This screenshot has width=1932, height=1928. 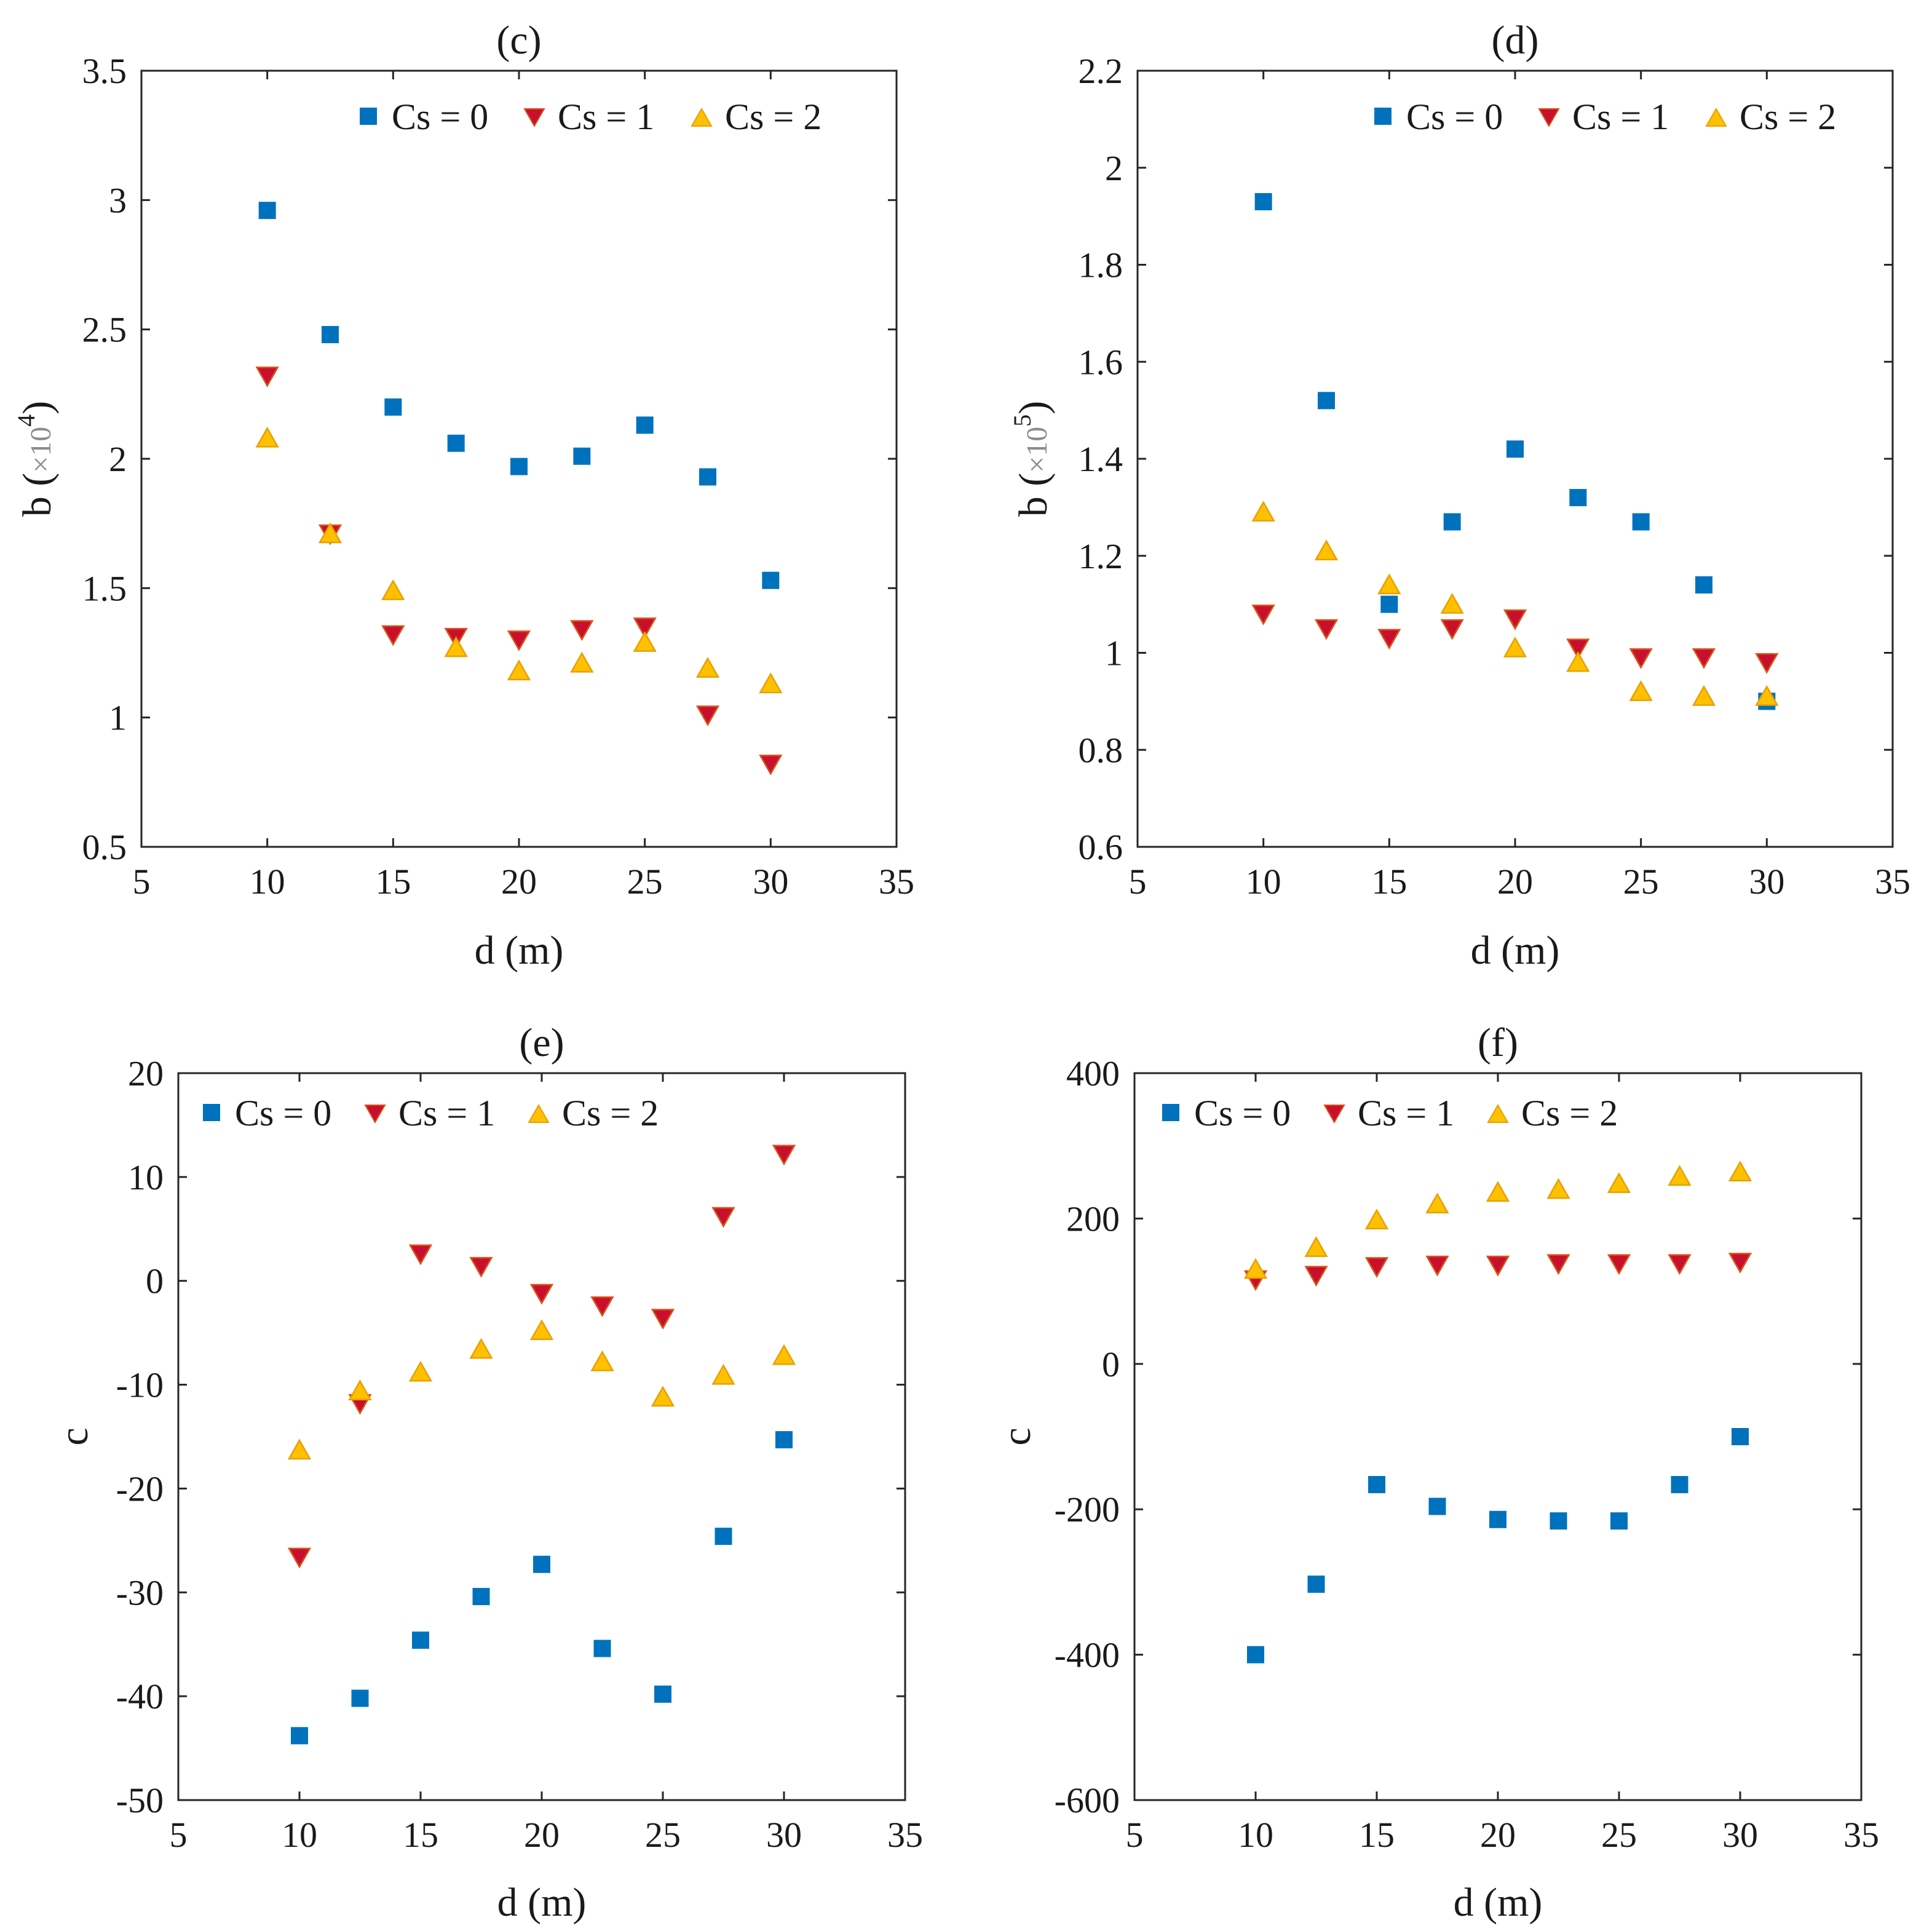 I want to click on y-tick-label: -40, so click(x=140, y=1696).